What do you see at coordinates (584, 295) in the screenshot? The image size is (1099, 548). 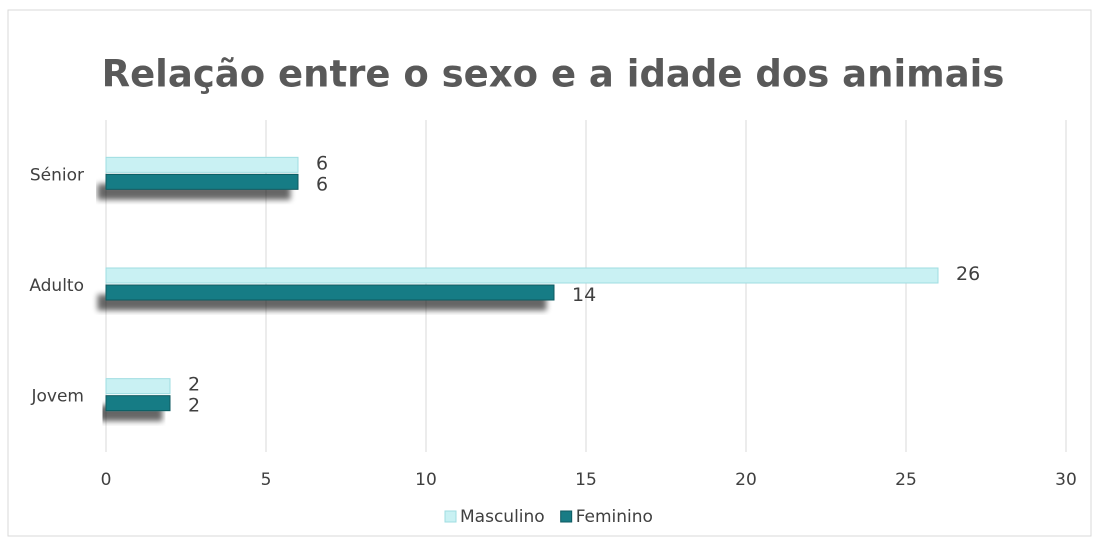 I see `data-label: 14` at bounding box center [584, 295].